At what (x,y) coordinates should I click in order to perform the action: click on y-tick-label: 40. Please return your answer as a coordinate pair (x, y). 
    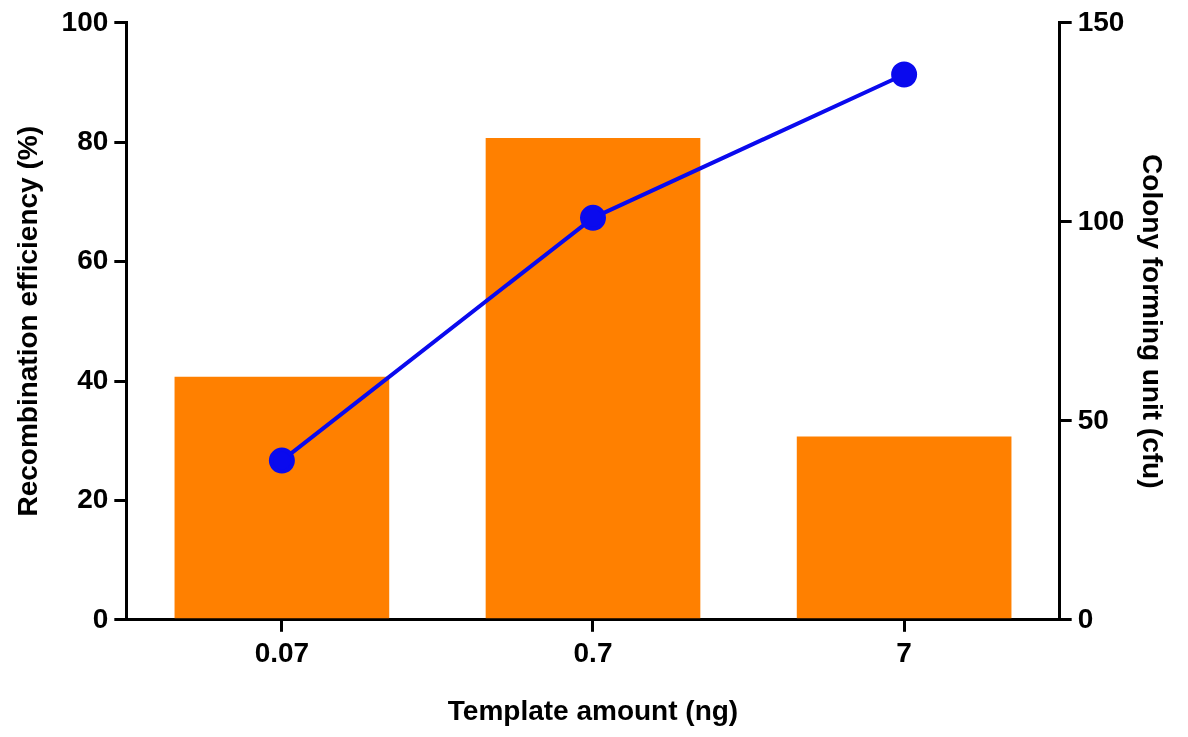
    Looking at the image, I should click on (93, 379).